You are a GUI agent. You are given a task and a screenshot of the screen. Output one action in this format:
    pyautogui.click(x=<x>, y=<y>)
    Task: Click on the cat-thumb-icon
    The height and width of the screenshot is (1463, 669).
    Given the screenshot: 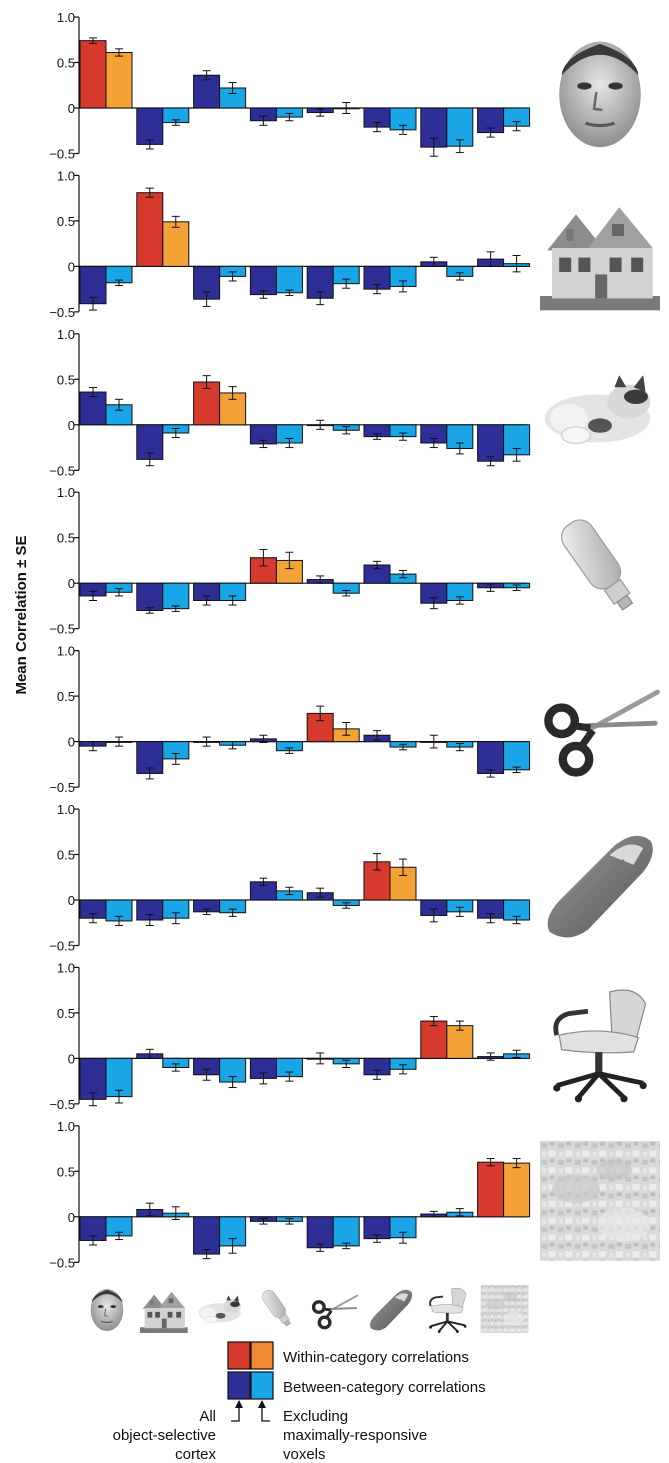 What is the action you would take?
    pyautogui.click(x=220, y=1309)
    